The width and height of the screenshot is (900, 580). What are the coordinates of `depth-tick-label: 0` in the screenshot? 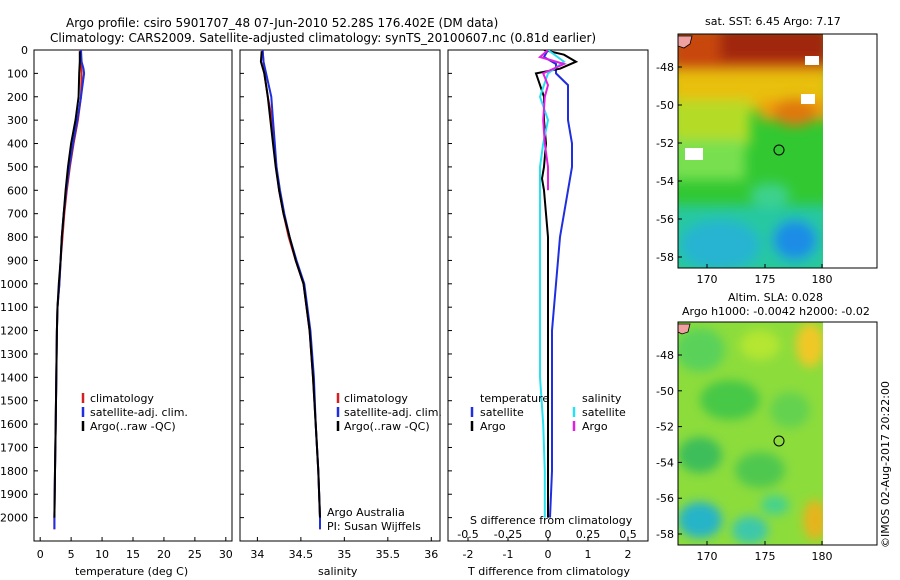 It's located at (24, 50).